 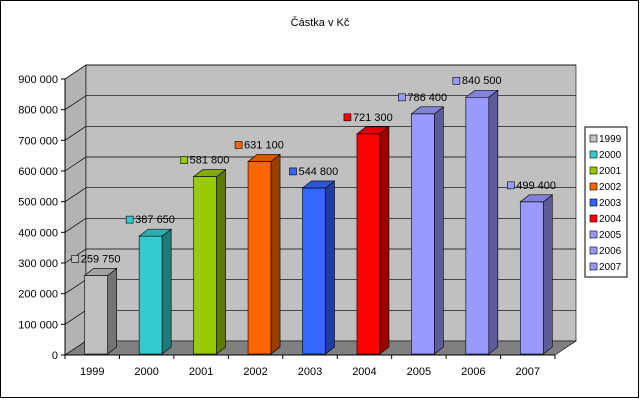 I want to click on data-label-2000: 387 650, so click(x=150, y=220).